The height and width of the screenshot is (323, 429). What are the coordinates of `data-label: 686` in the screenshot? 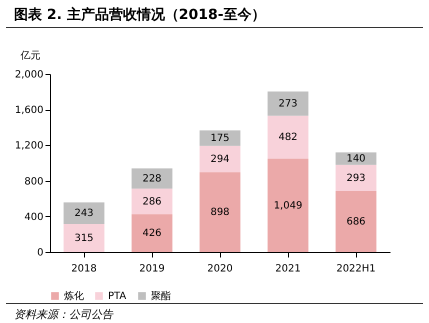 It's located at (356, 222).